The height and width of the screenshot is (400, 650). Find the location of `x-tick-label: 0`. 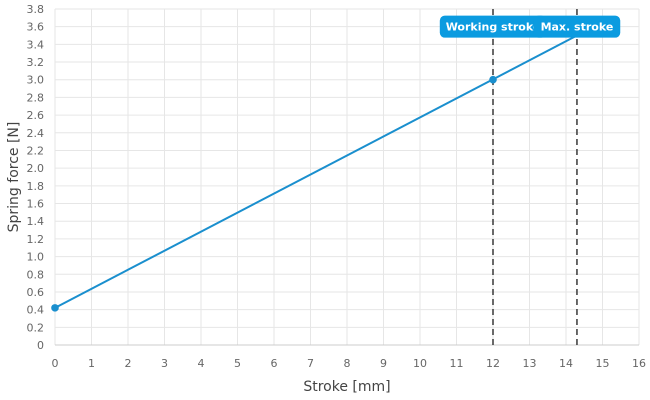

x-tick-label: 0 is located at coordinates (55, 363).